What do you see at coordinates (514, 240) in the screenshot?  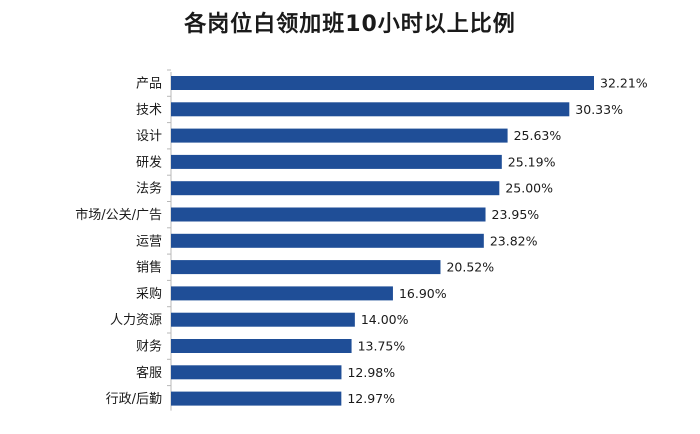 I see `value-label: 23.82%` at bounding box center [514, 240].